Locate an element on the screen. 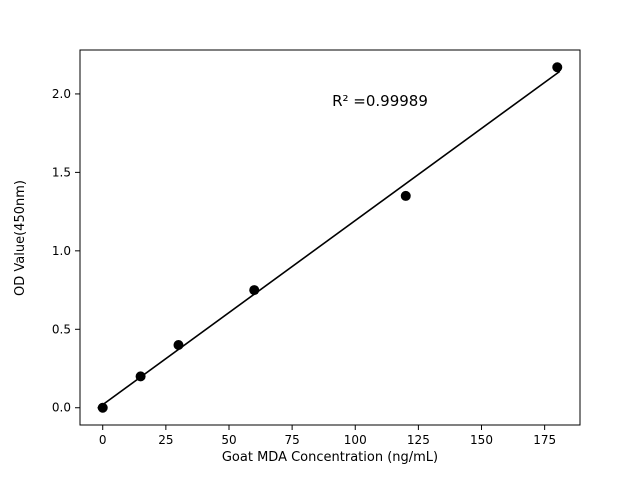 This screenshot has height=480, width=640. y-tick-label: 0.5 is located at coordinates (61, 329).